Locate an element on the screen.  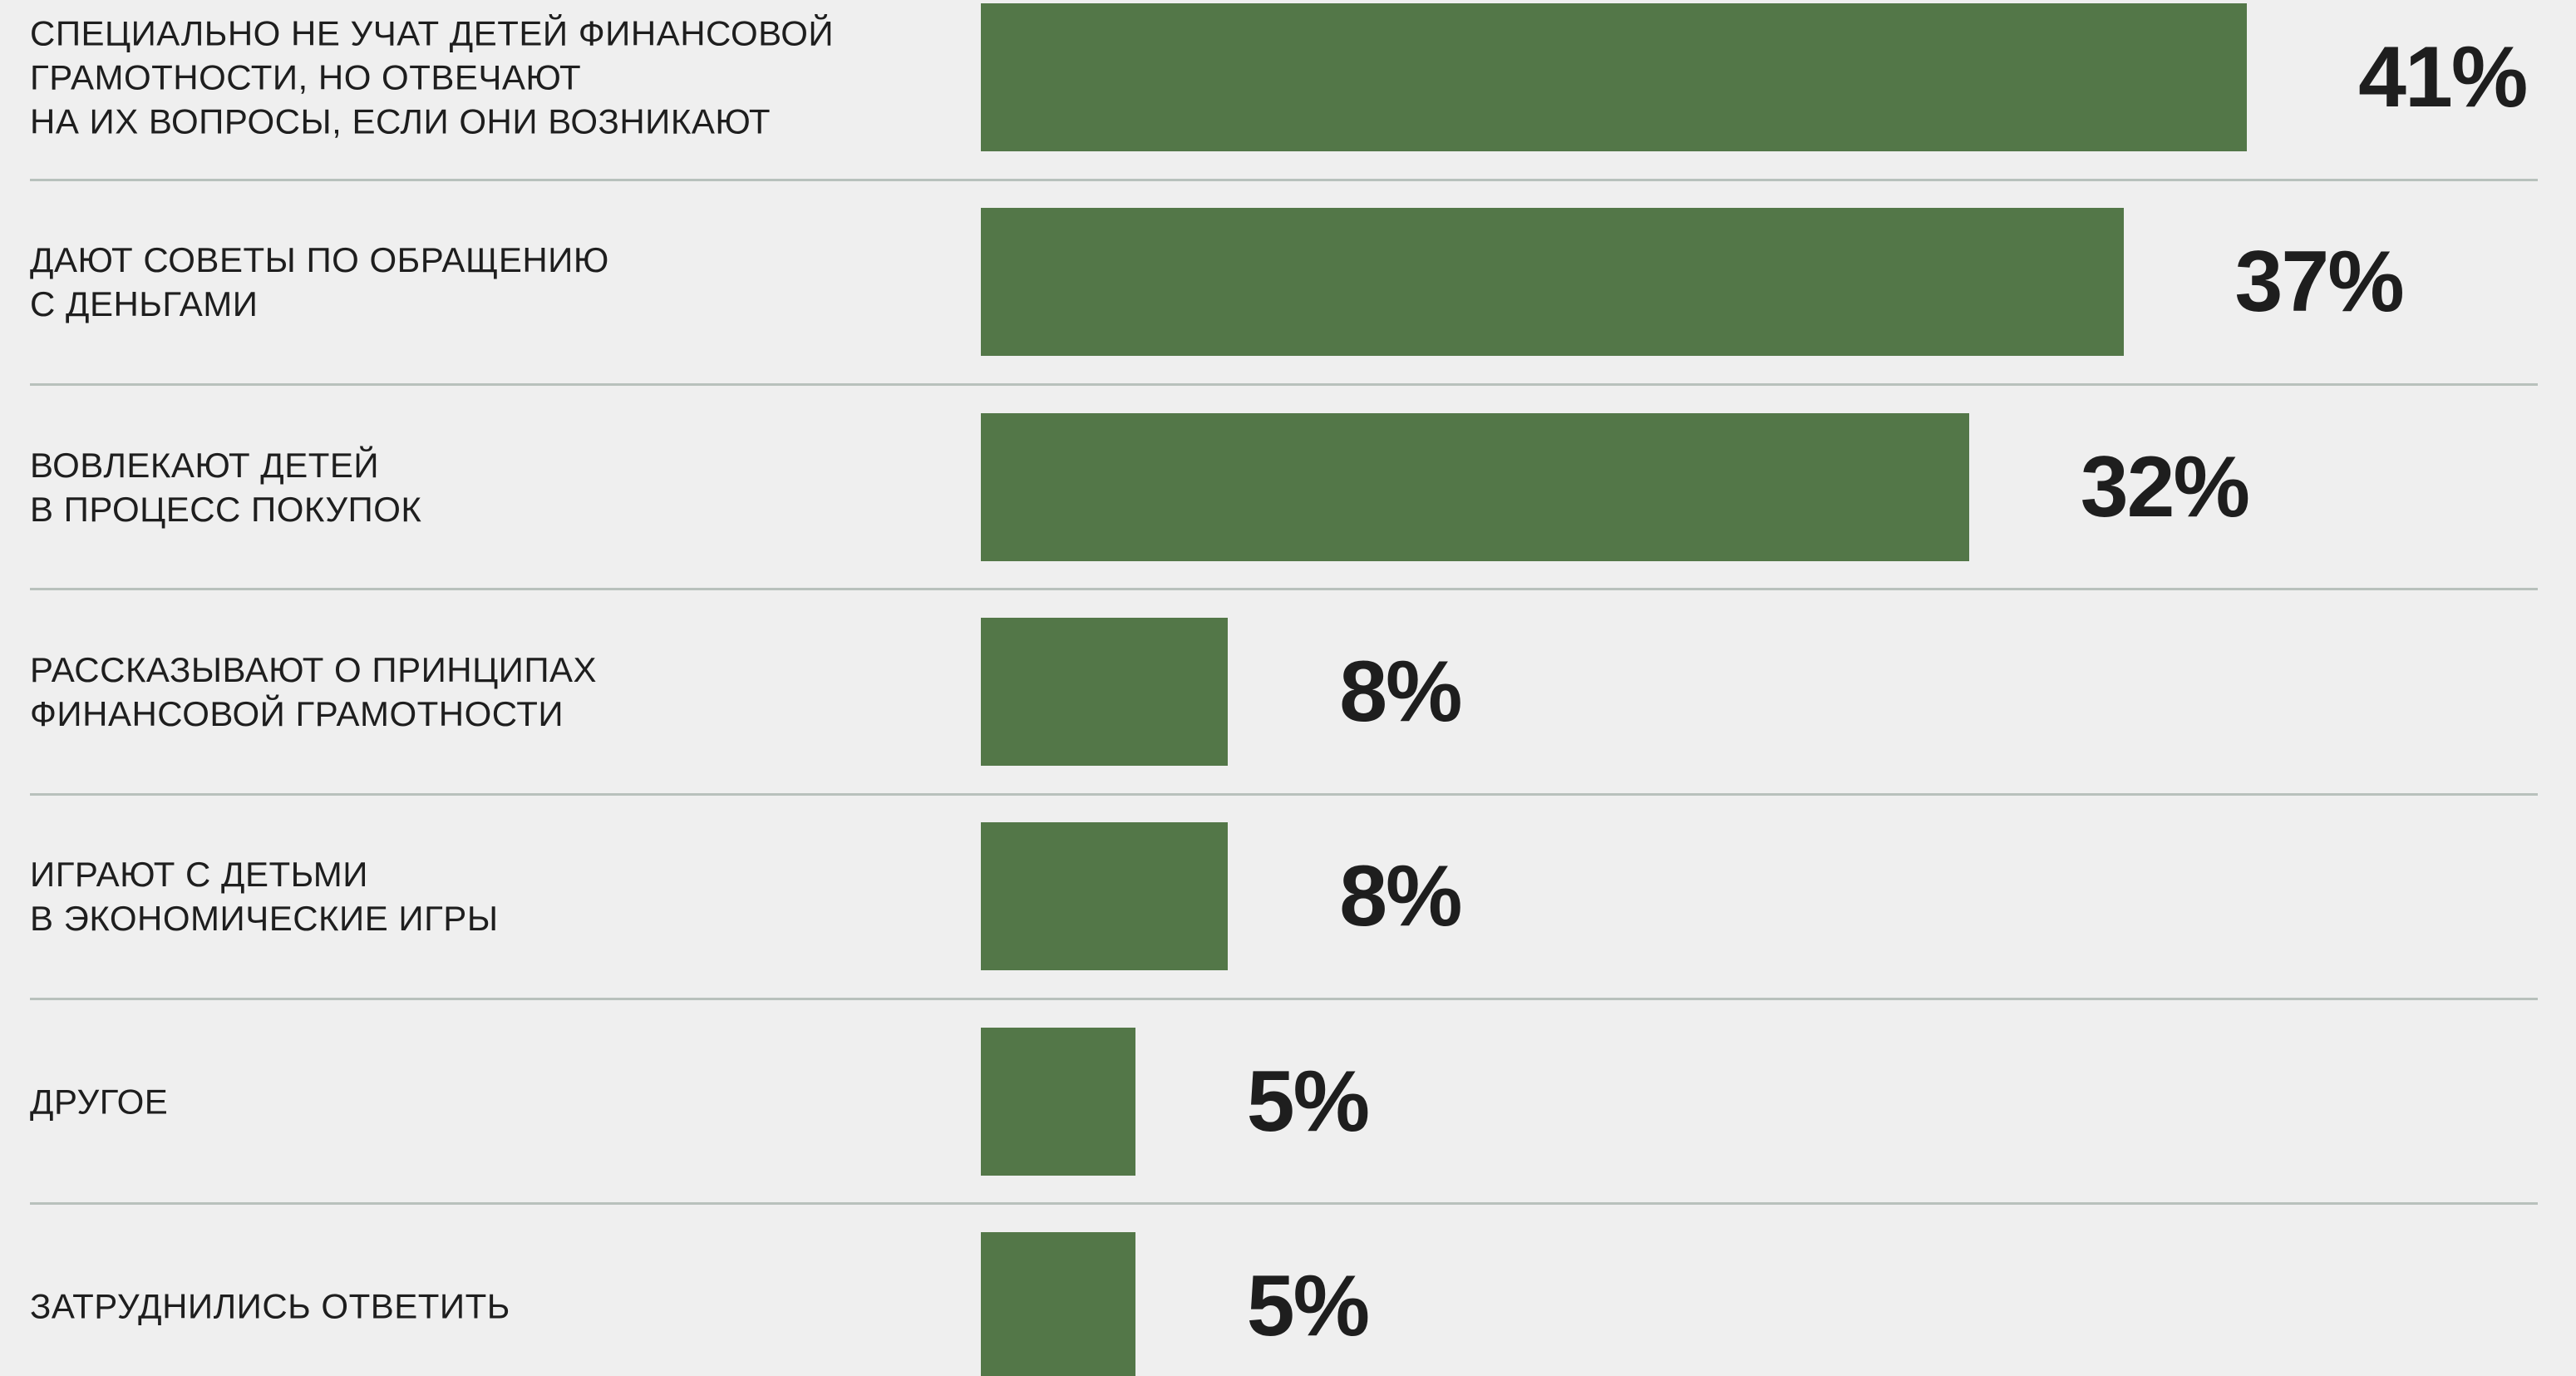
value-label: 37% is located at coordinates (2319, 283).